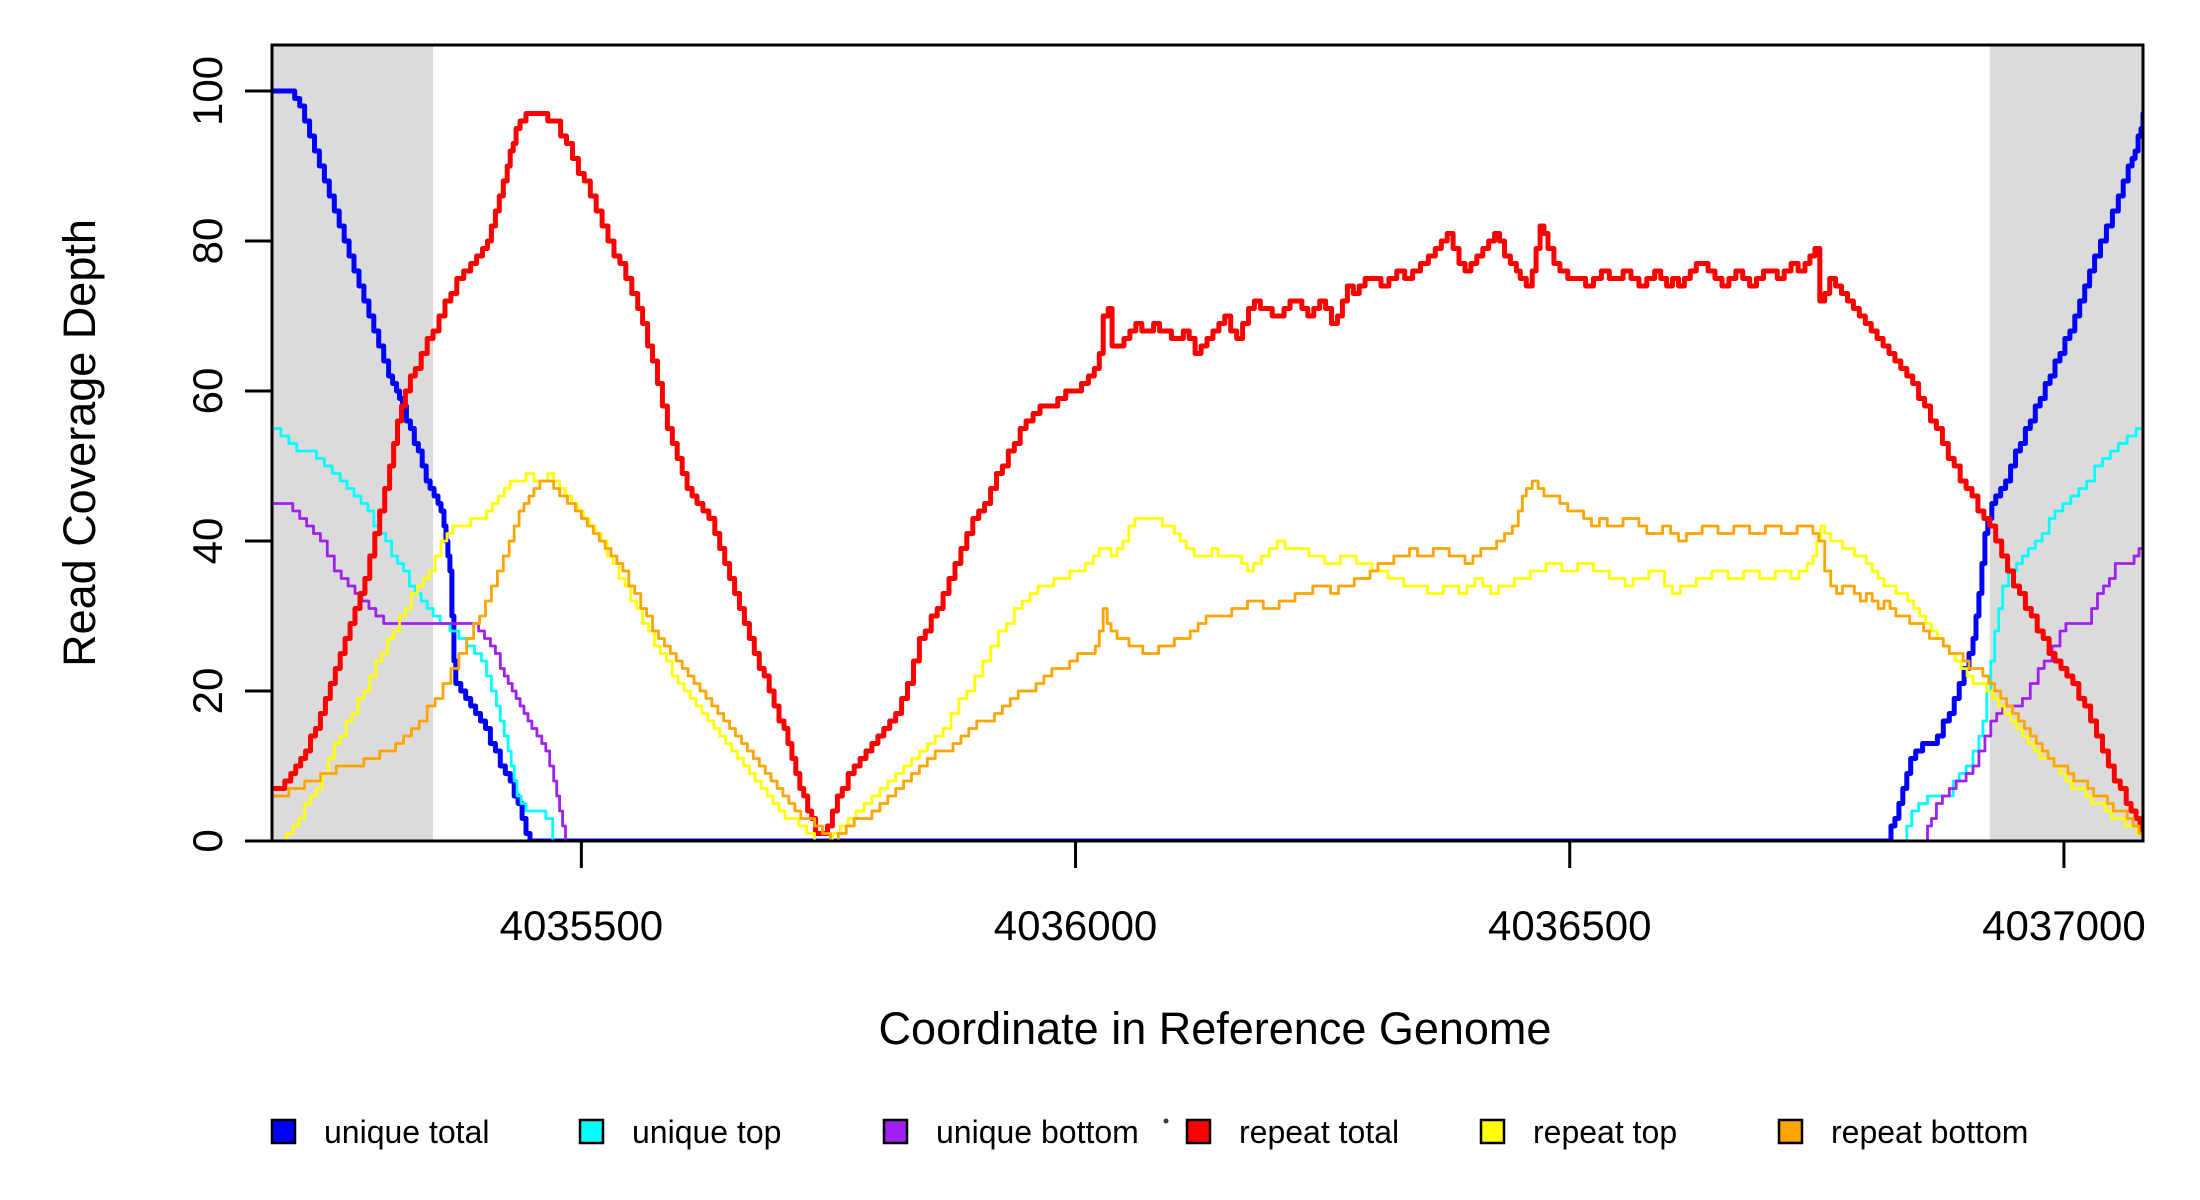 The image size is (2200, 1200). What do you see at coordinates (353, 443) in the screenshot?
I see `shaded-region-left-flank` at bounding box center [353, 443].